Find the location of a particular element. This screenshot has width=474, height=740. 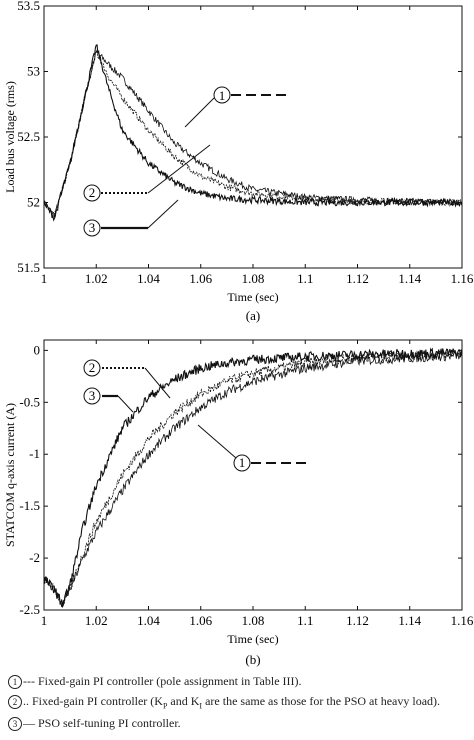

chart-b-ytick-label: -1.5 is located at coordinates (29, 505).